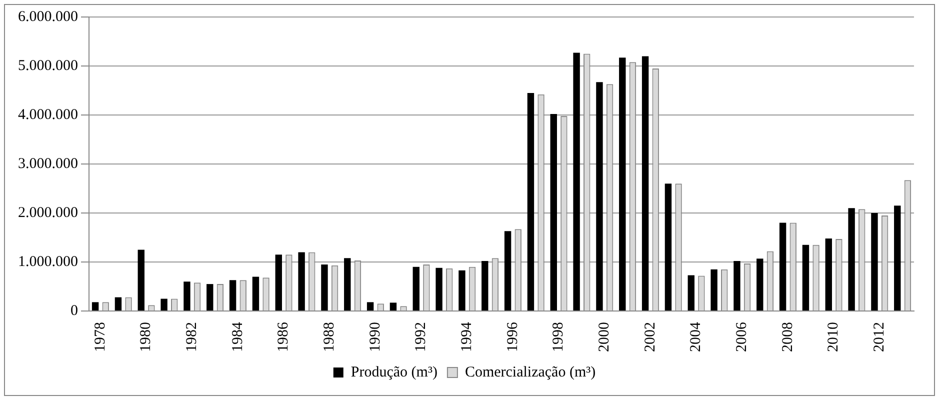 The width and height of the screenshot is (939, 400). Describe the element at coordinates (48, 262) in the screenshot. I see `y-tick-label: 1.000.000` at that location.